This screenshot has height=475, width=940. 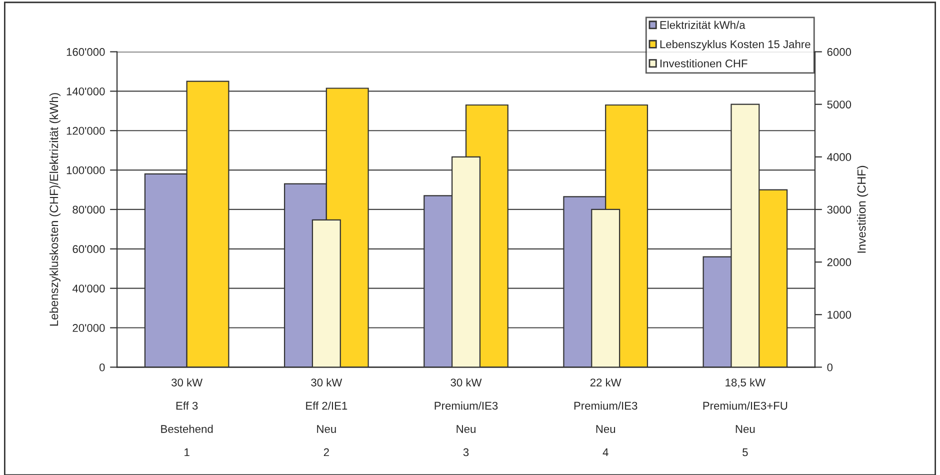 What do you see at coordinates (88, 210) in the screenshot?
I see `y-tick-label: 80'000` at bounding box center [88, 210].